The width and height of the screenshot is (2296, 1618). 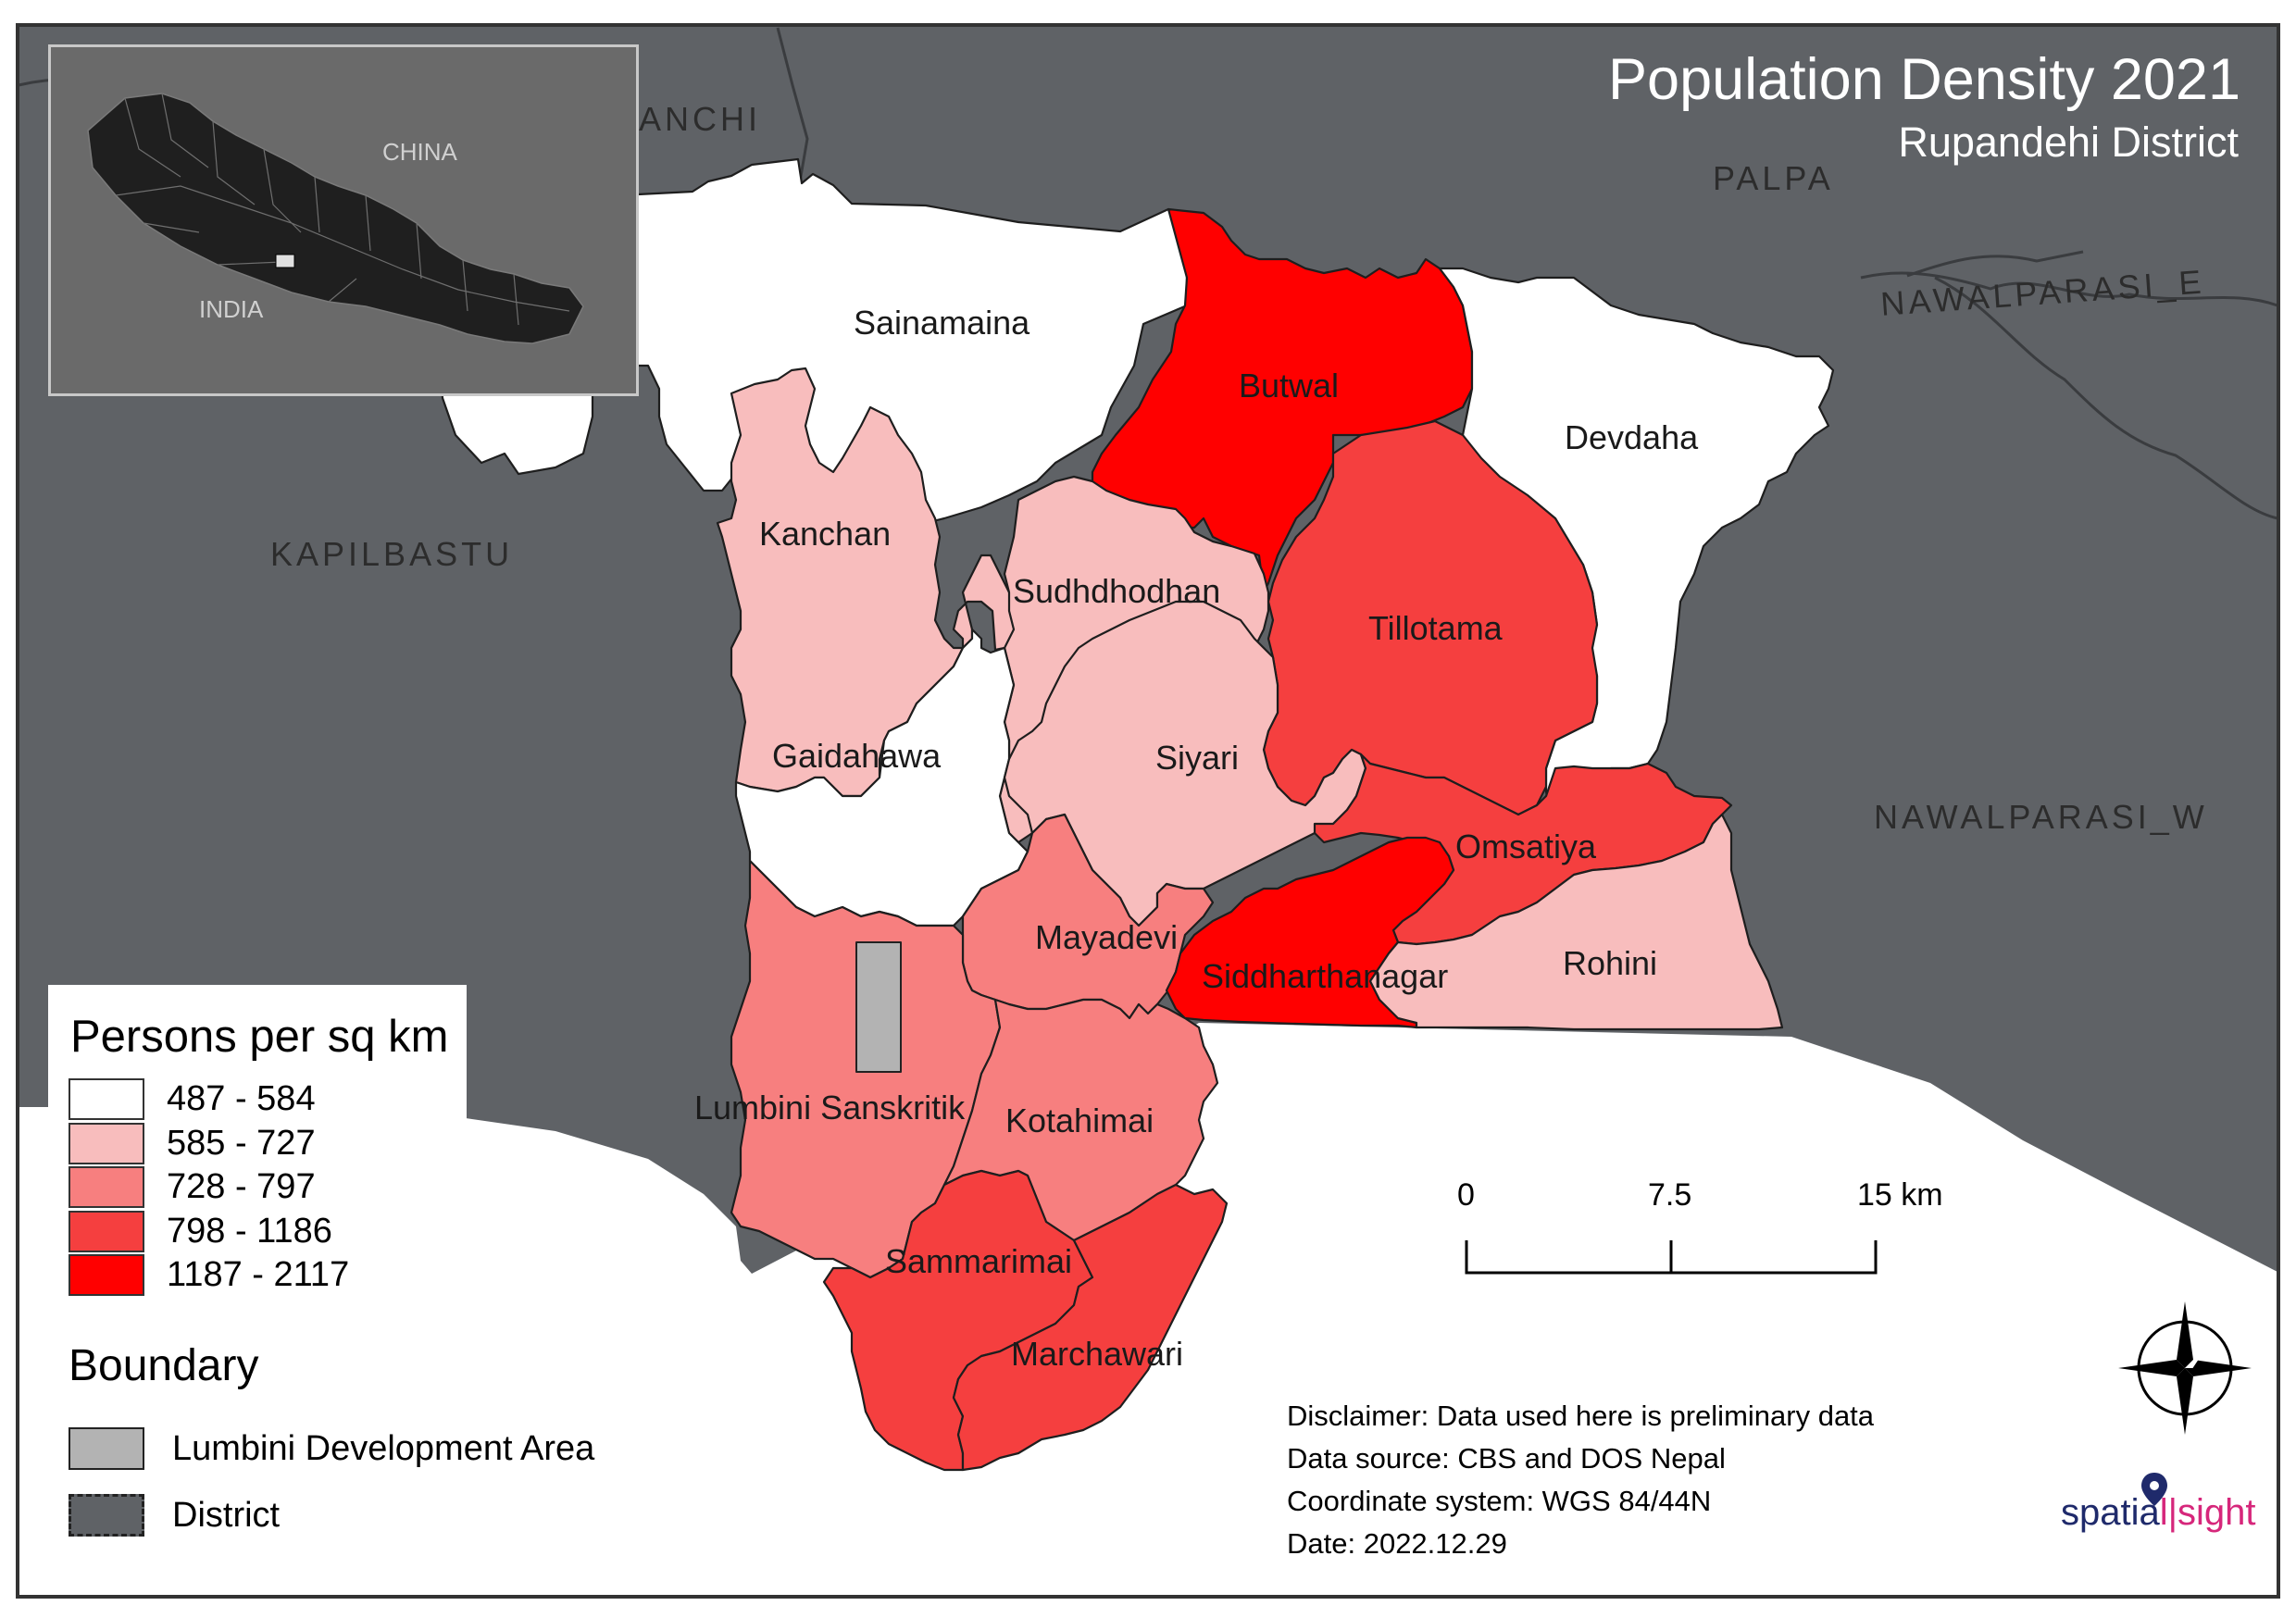 I want to click on label-omsatiya: Omsatiya, so click(x=1526, y=846).